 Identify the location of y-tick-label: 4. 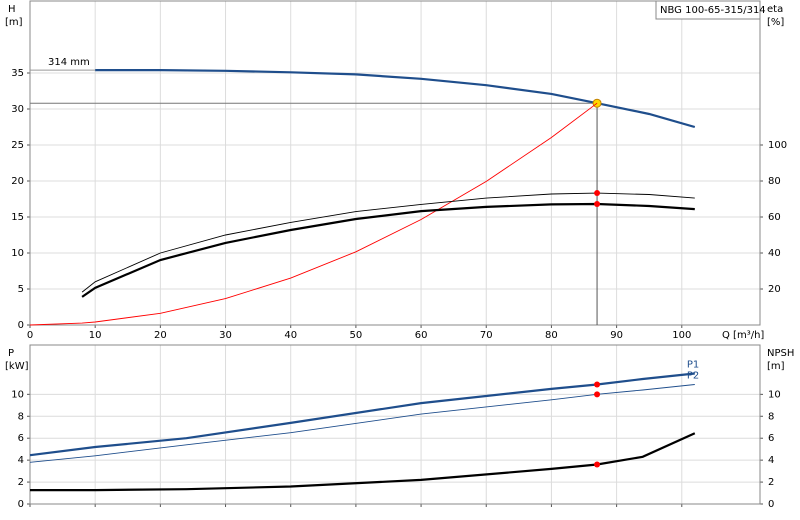
(21, 460).